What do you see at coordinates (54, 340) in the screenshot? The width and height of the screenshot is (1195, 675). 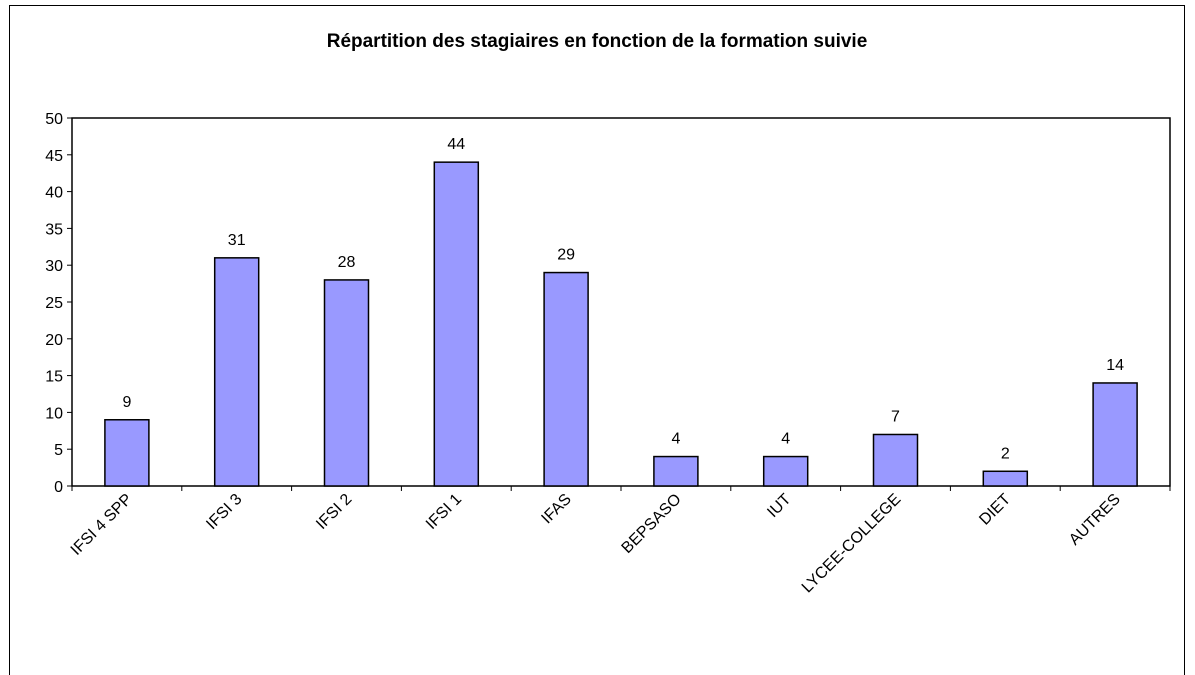 I see `y-tick-label: 20` at bounding box center [54, 340].